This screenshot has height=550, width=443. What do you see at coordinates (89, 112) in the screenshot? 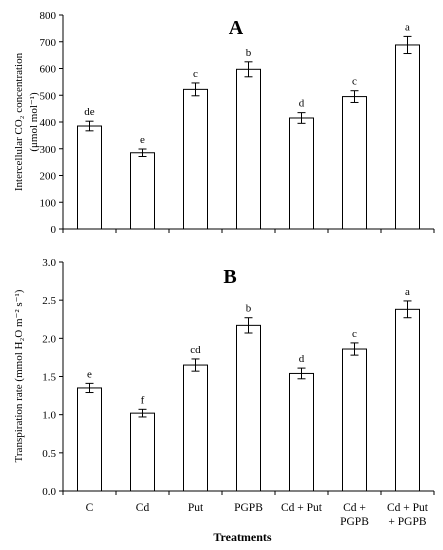
I see `significance-letter: de` at bounding box center [89, 112].